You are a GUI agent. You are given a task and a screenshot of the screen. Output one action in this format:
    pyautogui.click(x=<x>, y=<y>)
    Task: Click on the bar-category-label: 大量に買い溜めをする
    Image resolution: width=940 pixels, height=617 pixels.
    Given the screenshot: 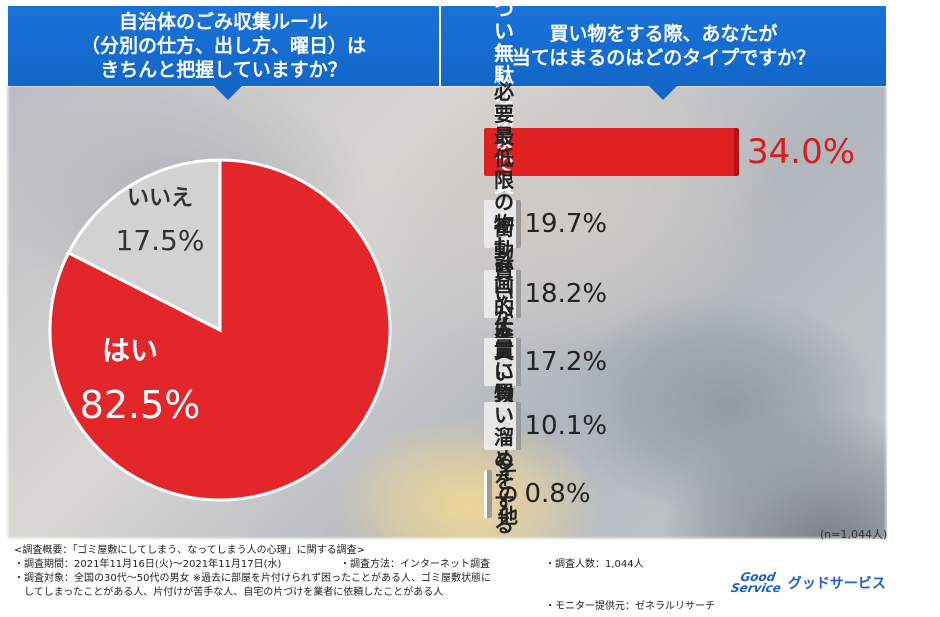 What is the action you would take?
    pyautogui.click(x=504, y=426)
    